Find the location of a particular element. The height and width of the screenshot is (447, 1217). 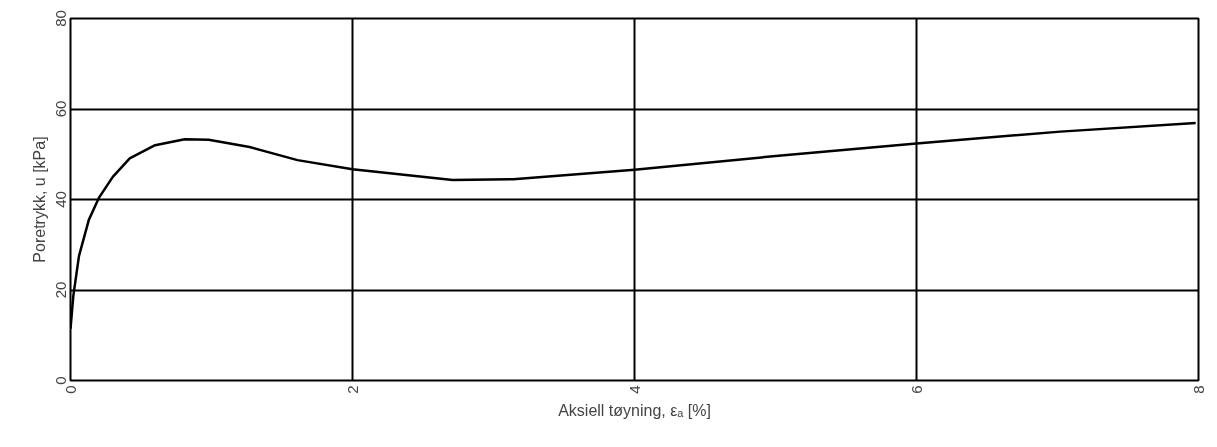

y-tick-label: 60 is located at coordinates (60, 109).